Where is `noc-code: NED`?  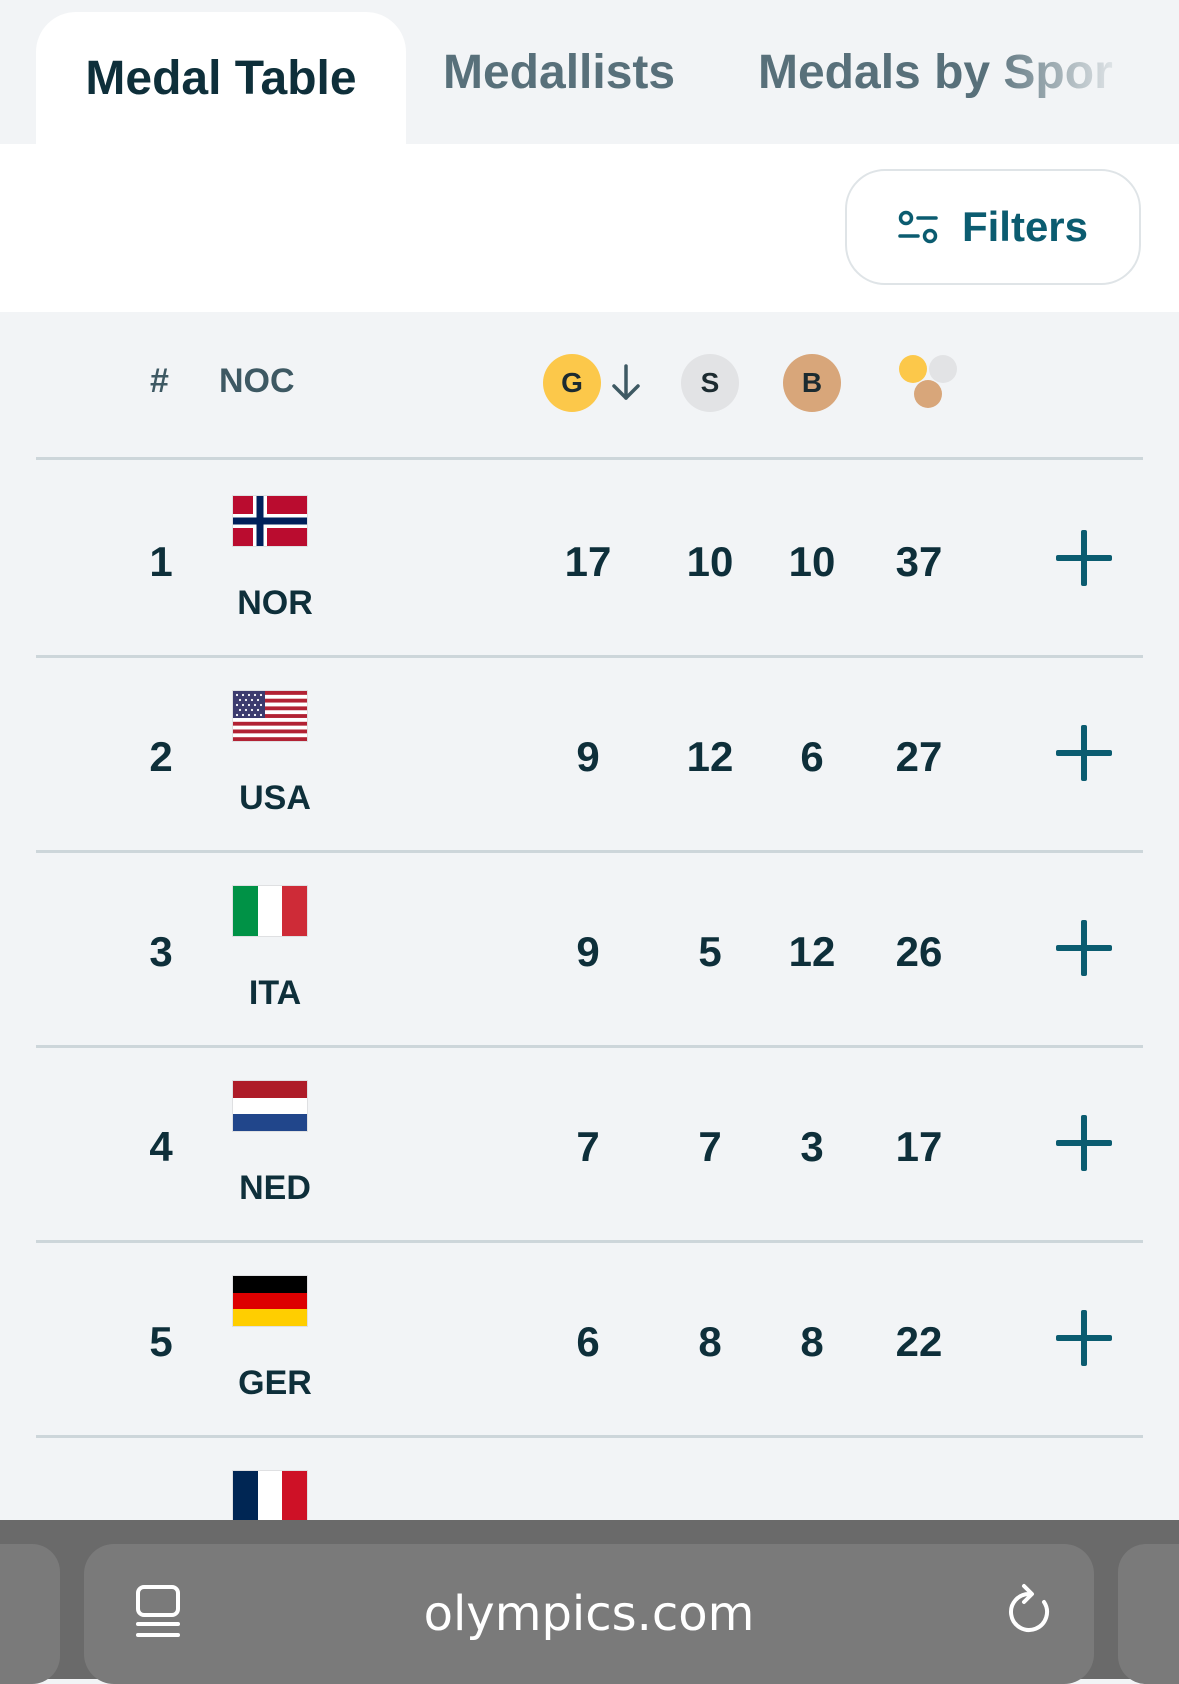
noc-code: NED is located at coordinates (275, 1188).